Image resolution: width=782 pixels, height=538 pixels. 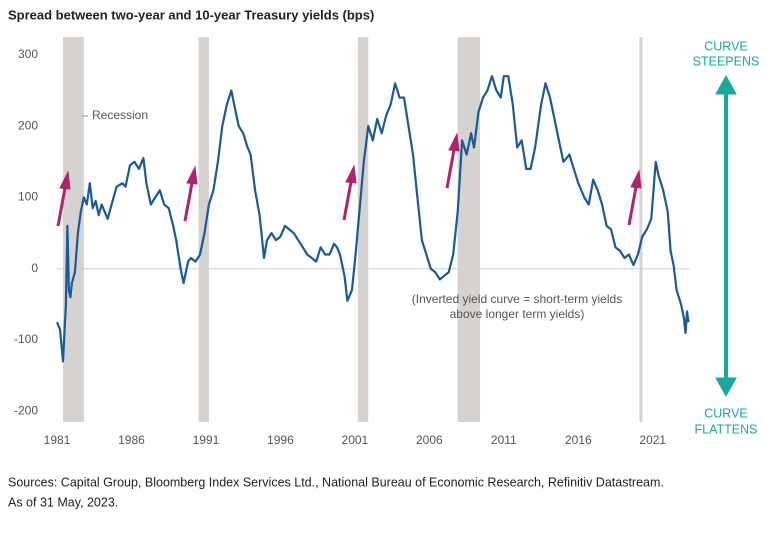 What do you see at coordinates (652, 440) in the screenshot?
I see `x-tick-label: 2021` at bounding box center [652, 440].